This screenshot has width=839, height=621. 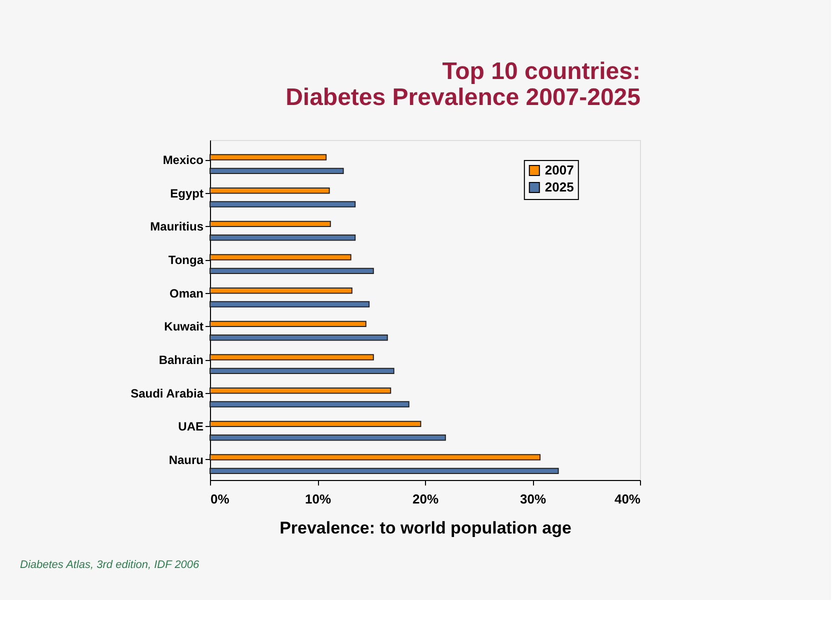 What do you see at coordinates (167, 393) in the screenshot?
I see `y-tick-label: Saudi Arabia` at bounding box center [167, 393].